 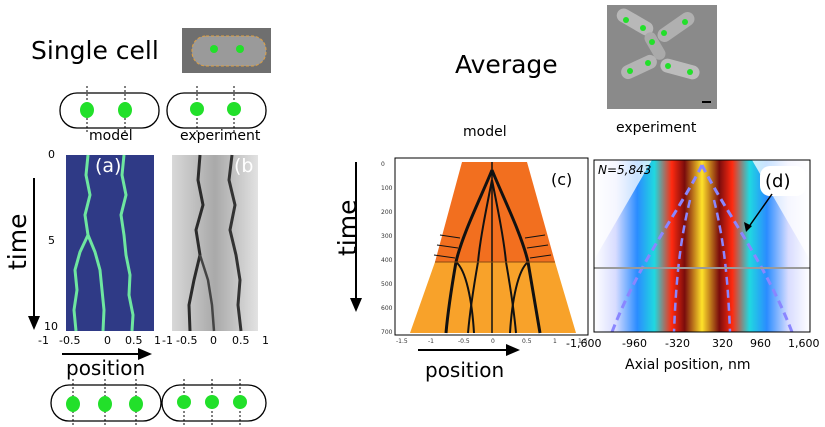 What do you see at coordinates (625, 170) in the screenshot?
I see `n-count-label: N=5,843` at bounding box center [625, 170].